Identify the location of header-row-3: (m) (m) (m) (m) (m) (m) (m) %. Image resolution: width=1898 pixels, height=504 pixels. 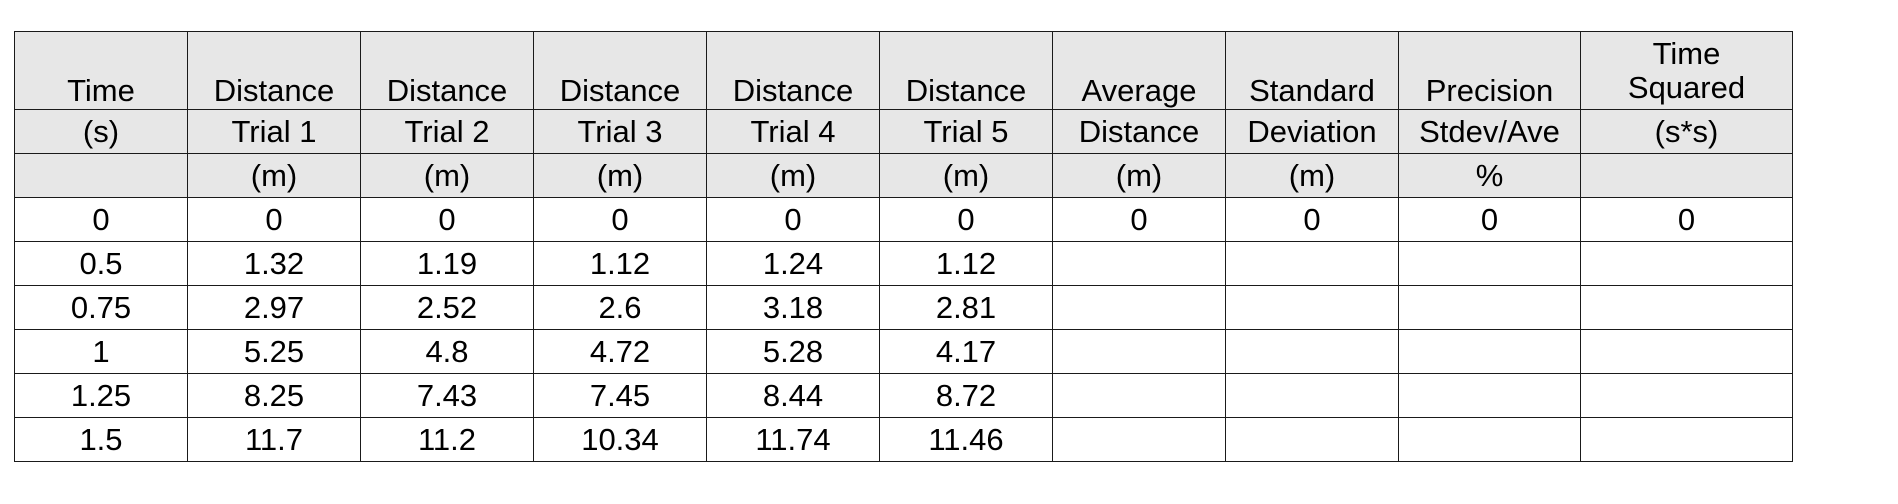
(903, 175).